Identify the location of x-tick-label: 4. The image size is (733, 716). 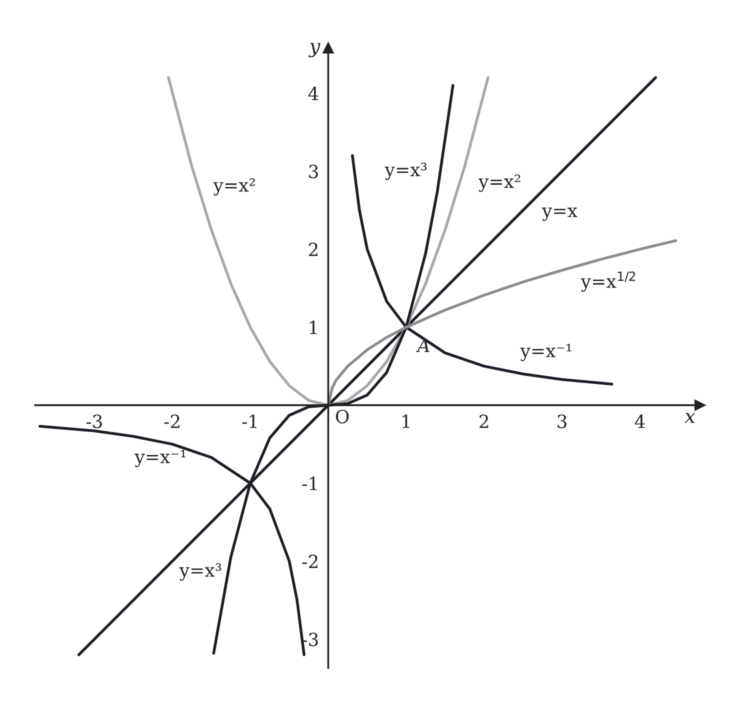
(639, 421).